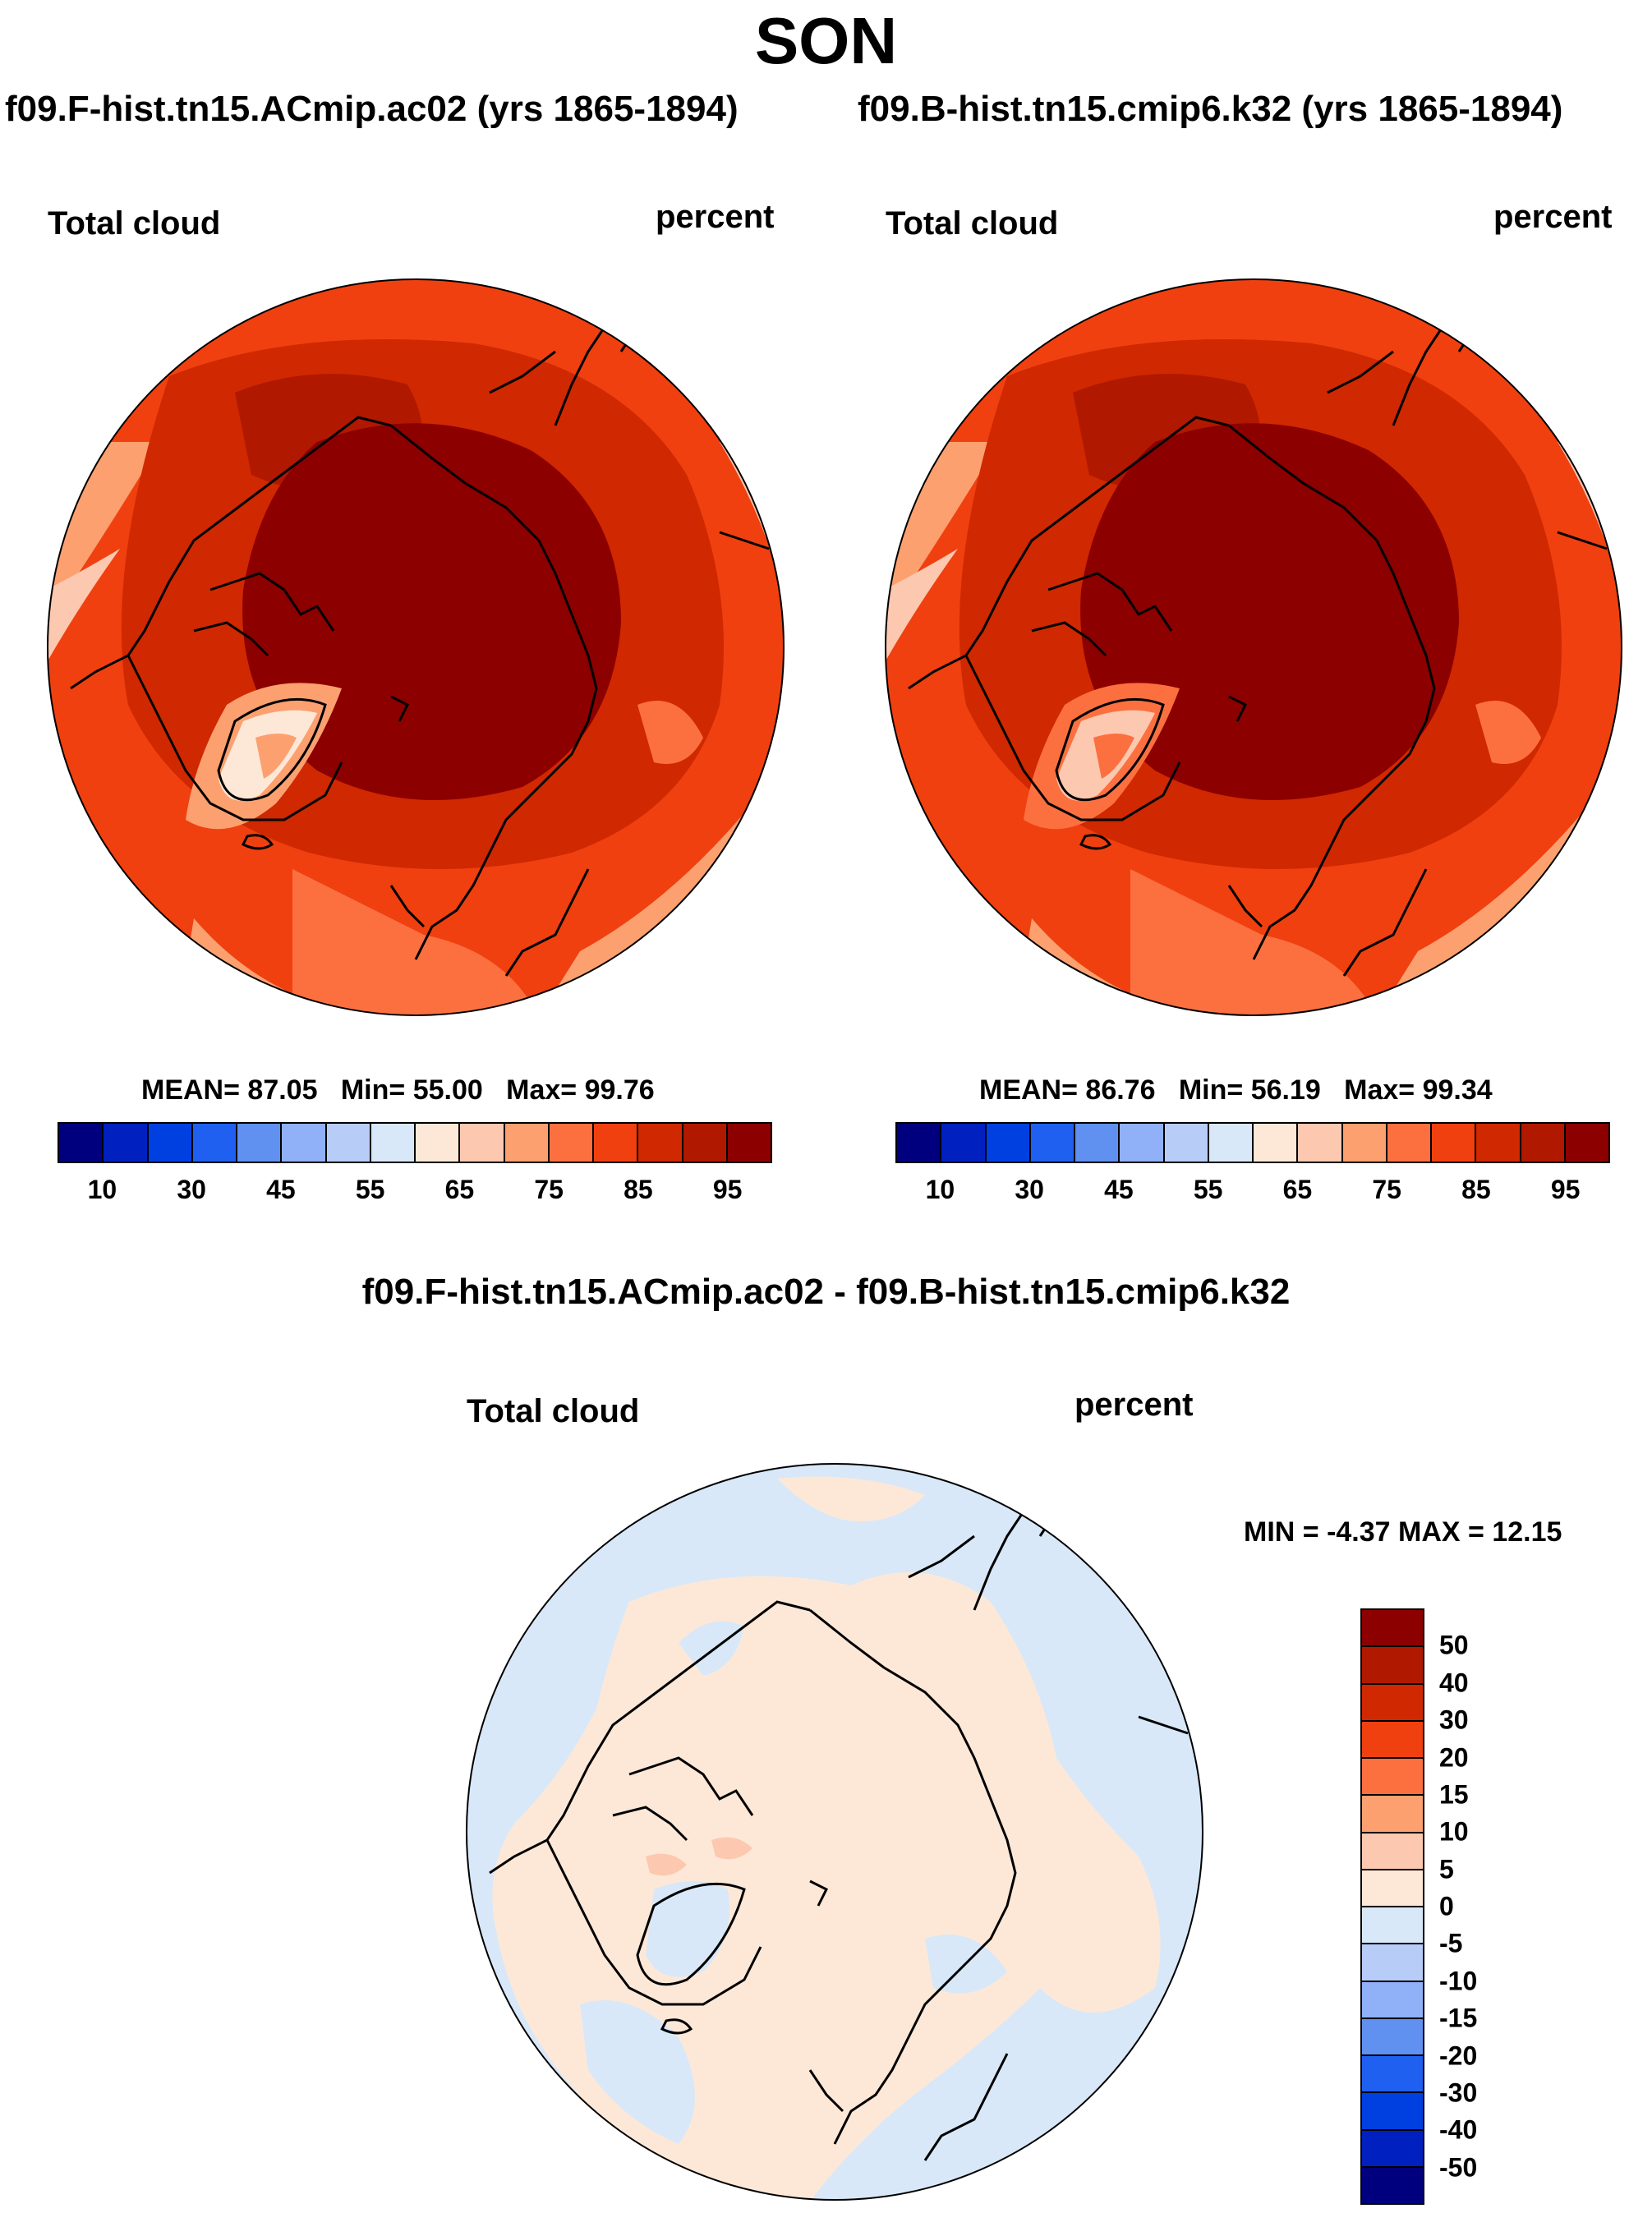 The height and width of the screenshot is (2213, 1652). What do you see at coordinates (553, 1411) in the screenshot?
I see `diff-variable-label: Total cloud` at bounding box center [553, 1411].